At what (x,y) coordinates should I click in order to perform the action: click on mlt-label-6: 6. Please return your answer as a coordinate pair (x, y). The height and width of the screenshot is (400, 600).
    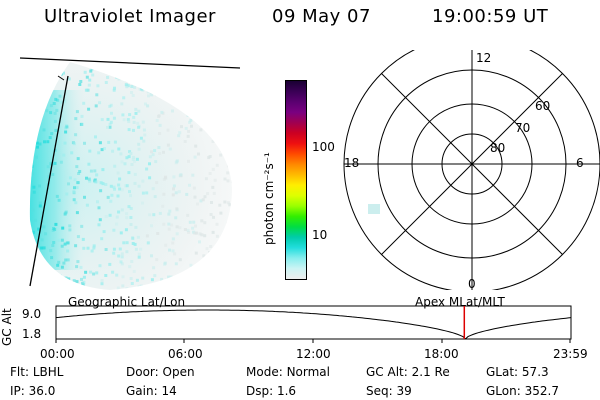
    Looking at the image, I should click on (580, 163).